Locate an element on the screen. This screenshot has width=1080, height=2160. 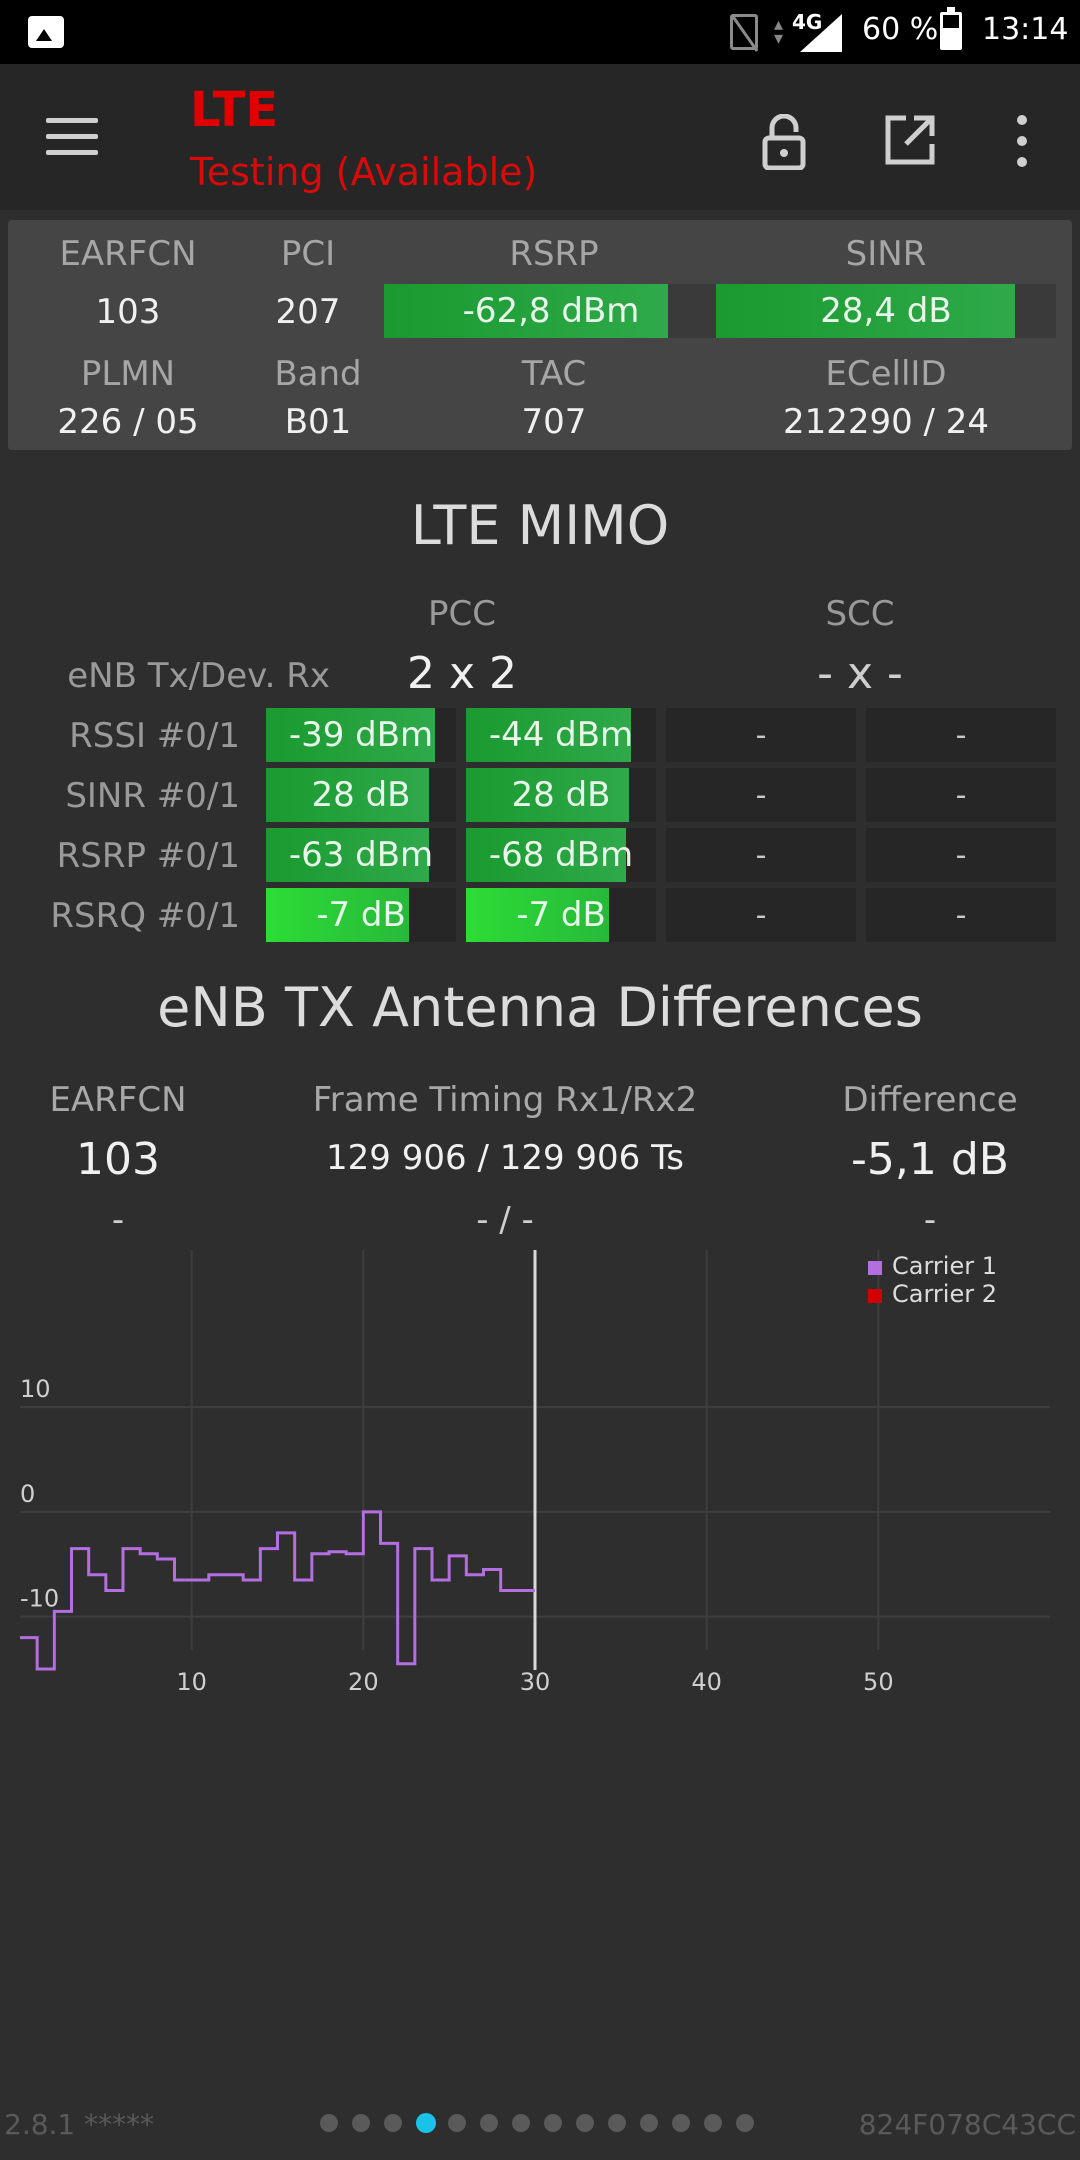
pci-label: PCI is located at coordinates (308, 254).